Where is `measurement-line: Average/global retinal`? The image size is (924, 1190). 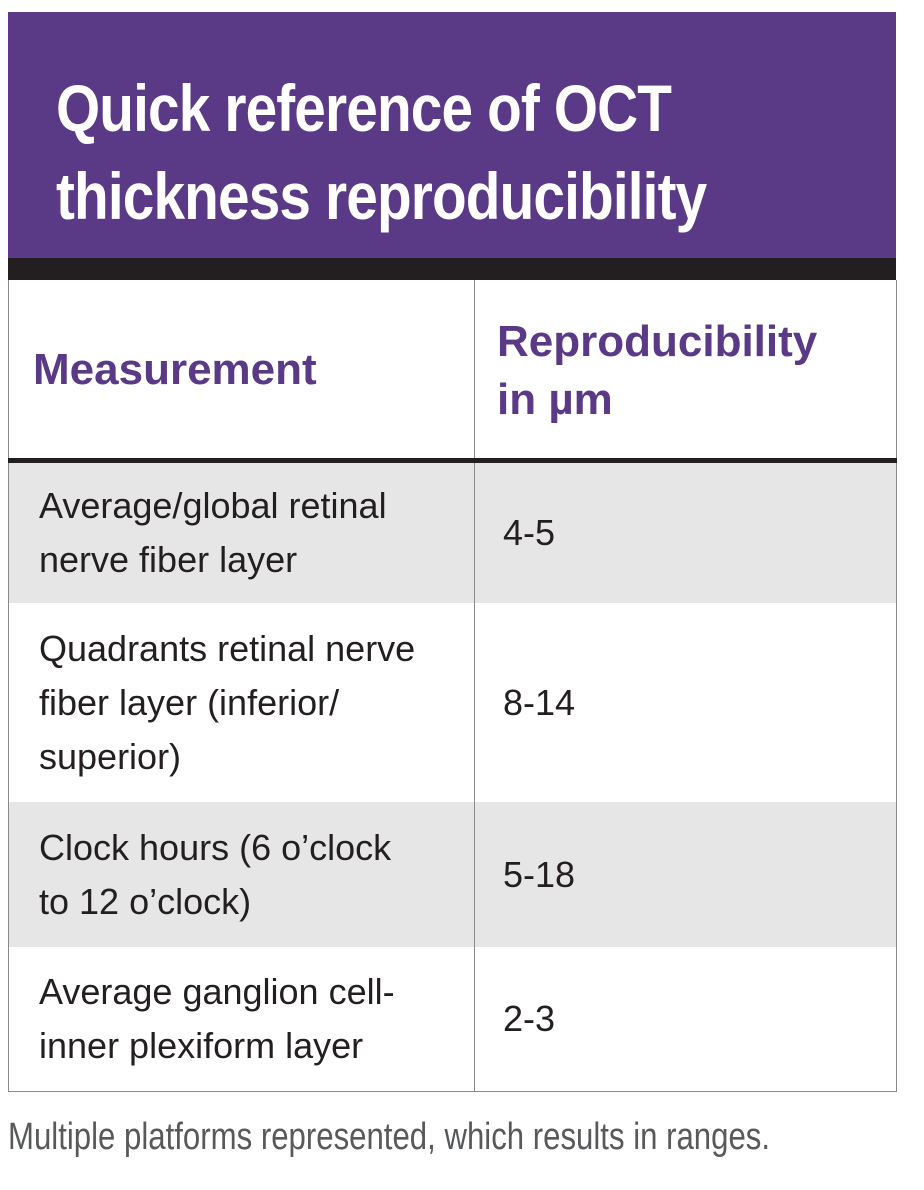
measurement-line: Average/global retinal is located at coordinates (213, 505).